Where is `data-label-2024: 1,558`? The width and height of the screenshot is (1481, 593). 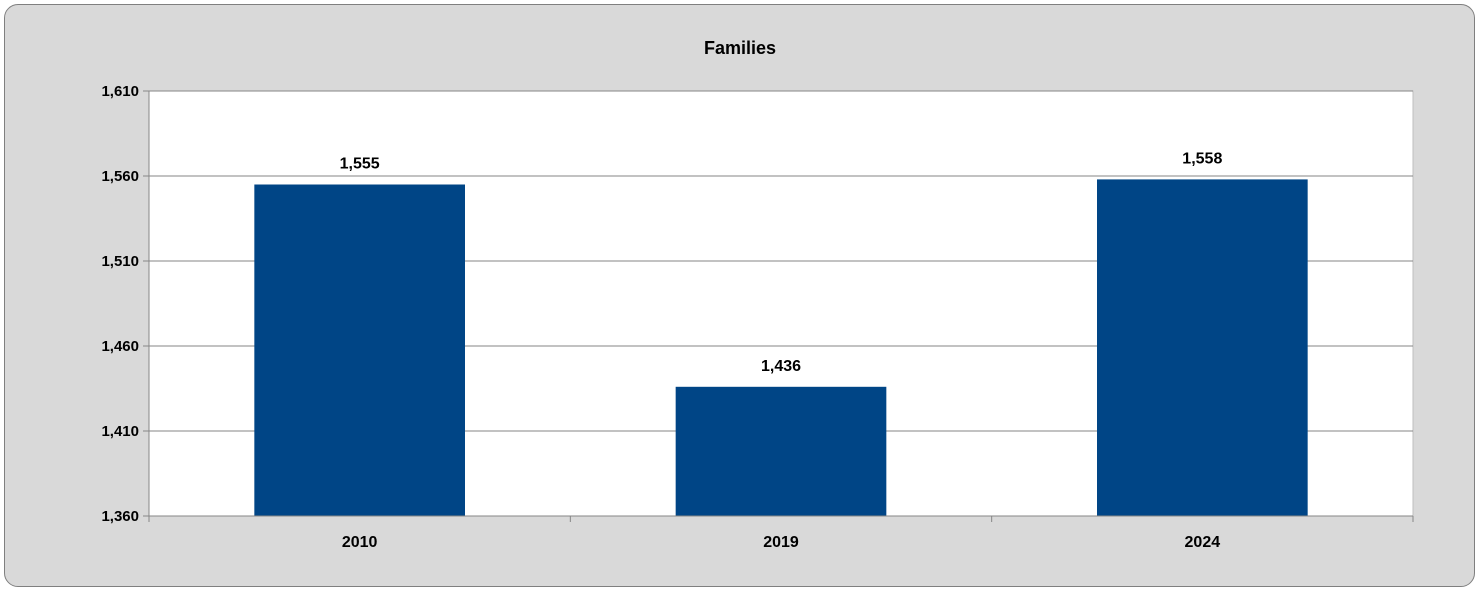
data-label-2024: 1,558 is located at coordinates (1202, 158).